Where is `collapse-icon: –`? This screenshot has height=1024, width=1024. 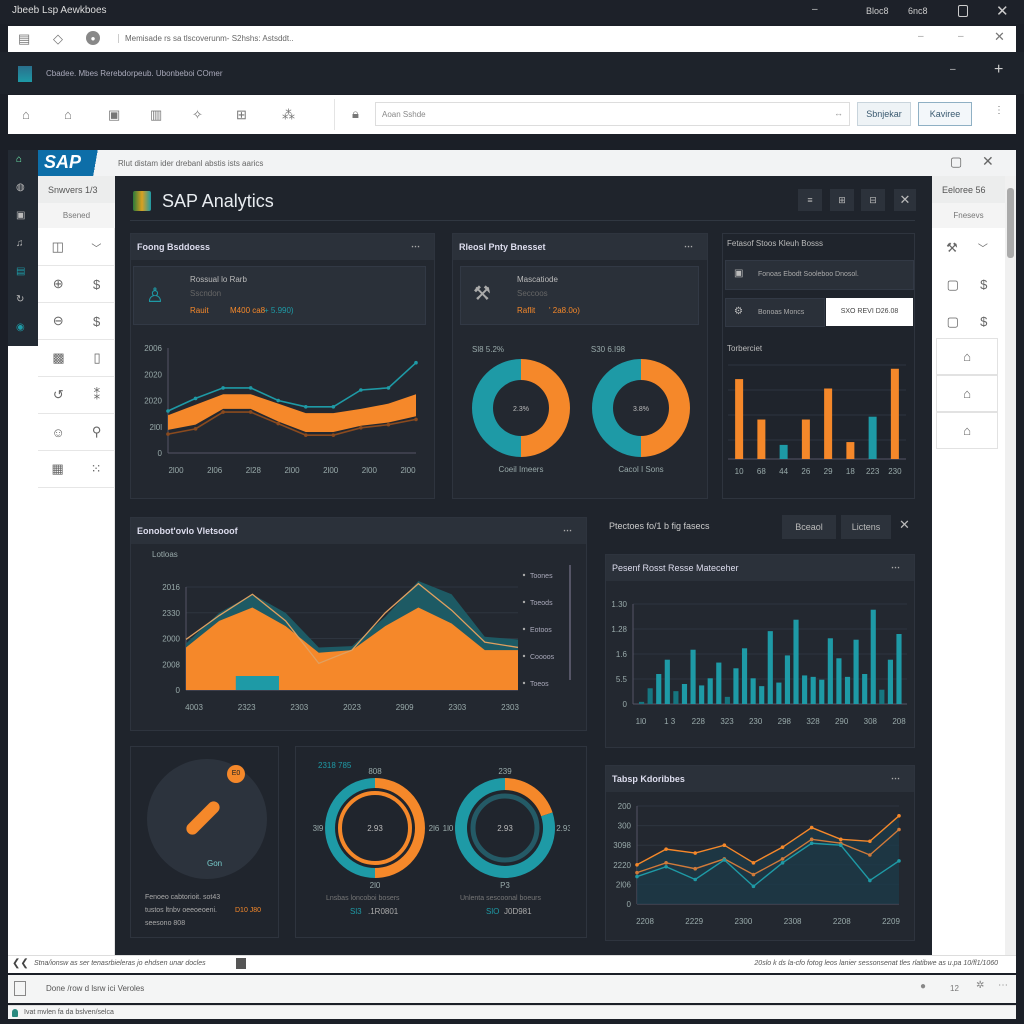 collapse-icon: – is located at coordinates (953, 69).